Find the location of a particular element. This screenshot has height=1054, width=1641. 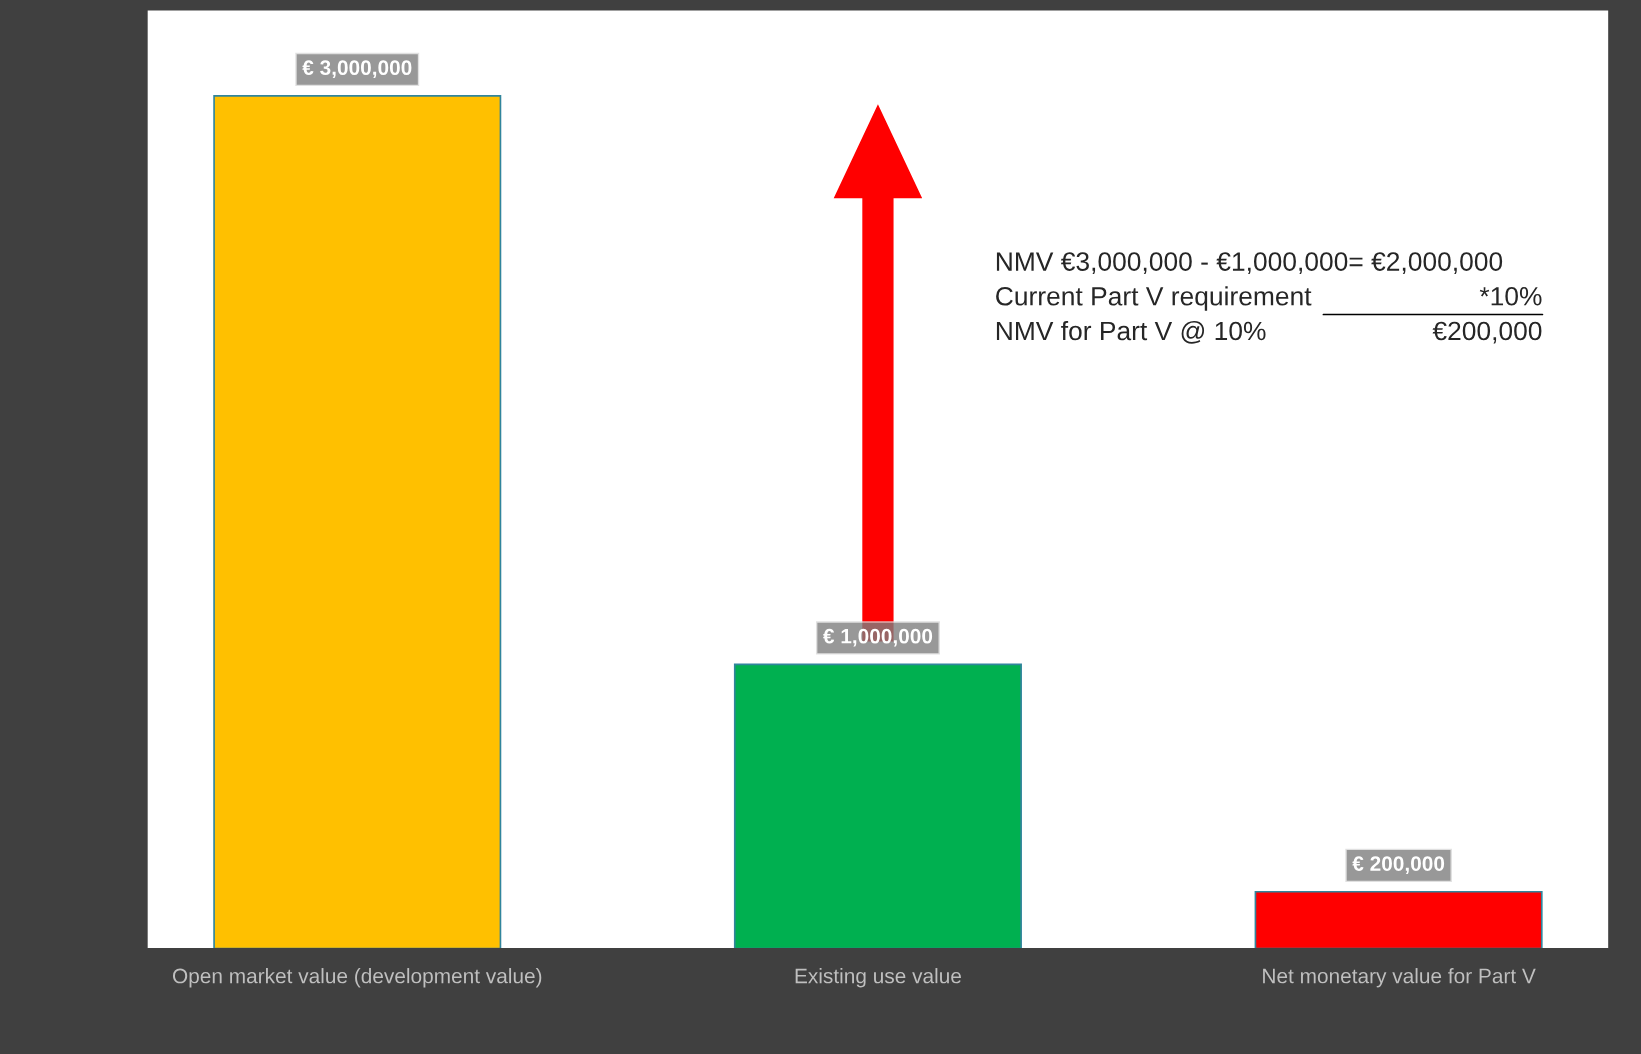

x-tick-label: Net monetary value for Part V is located at coordinates (1399, 978).